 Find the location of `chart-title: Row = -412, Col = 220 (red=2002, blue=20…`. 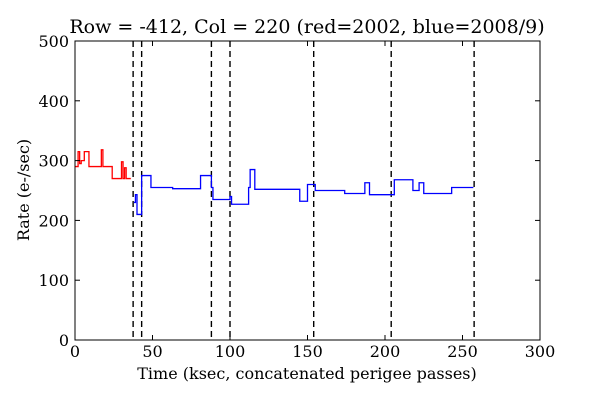

chart-title: Row = -412, Col = 220 (red=2002, blue=20… is located at coordinates (306, 27).